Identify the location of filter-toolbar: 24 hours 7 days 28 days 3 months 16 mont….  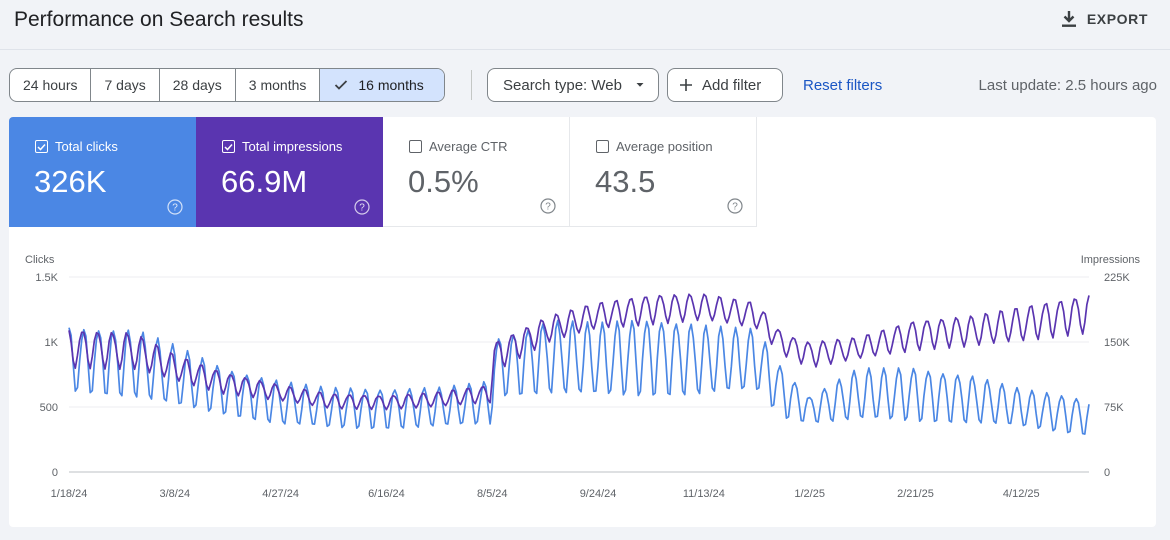
(585, 85).